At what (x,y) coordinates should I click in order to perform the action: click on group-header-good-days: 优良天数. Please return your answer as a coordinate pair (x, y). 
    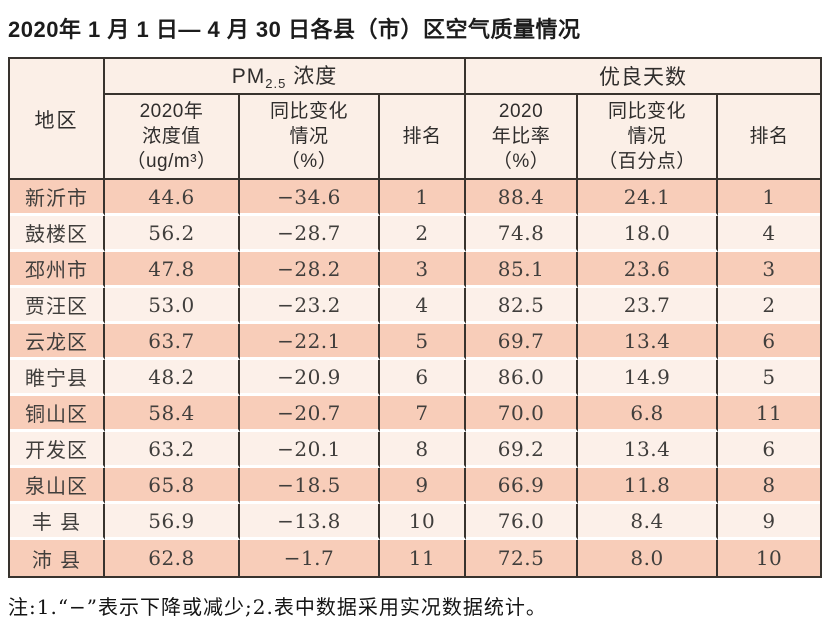
    Looking at the image, I should click on (643, 77).